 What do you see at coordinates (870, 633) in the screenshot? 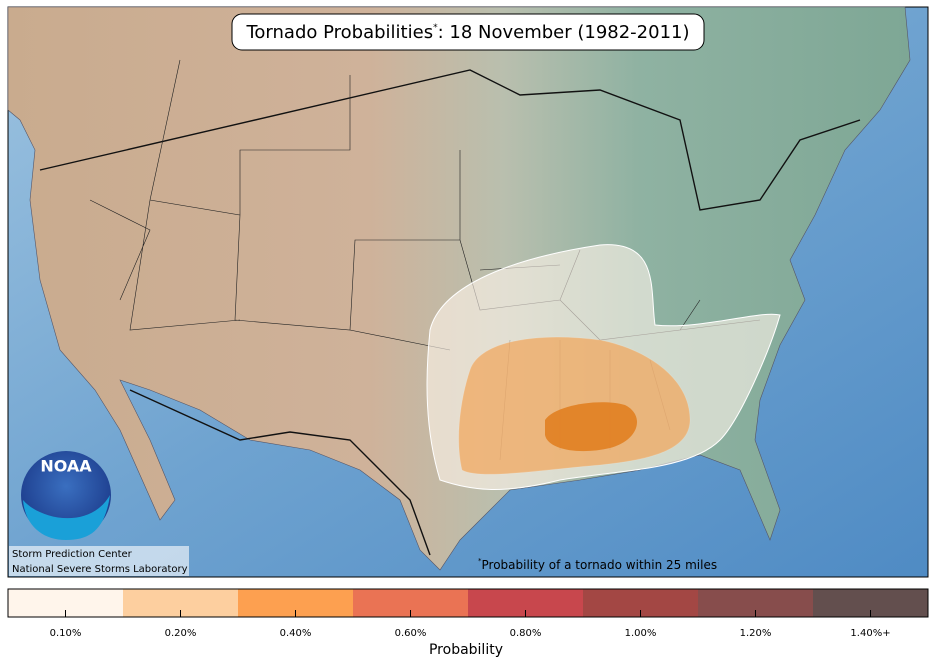
I see `legend-label: 1.40%+` at bounding box center [870, 633].